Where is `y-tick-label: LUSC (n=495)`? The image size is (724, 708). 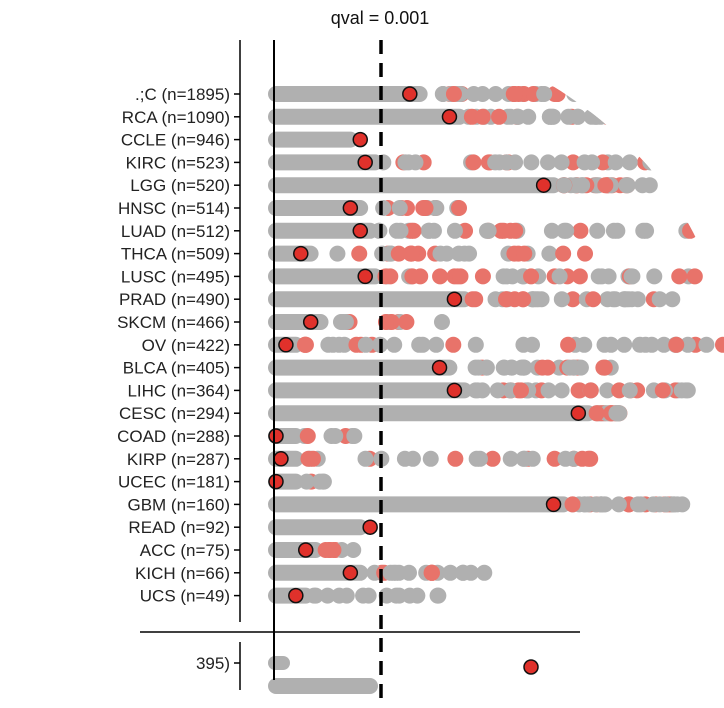 y-tick-label: LUSC (n=495) is located at coordinates (175, 276).